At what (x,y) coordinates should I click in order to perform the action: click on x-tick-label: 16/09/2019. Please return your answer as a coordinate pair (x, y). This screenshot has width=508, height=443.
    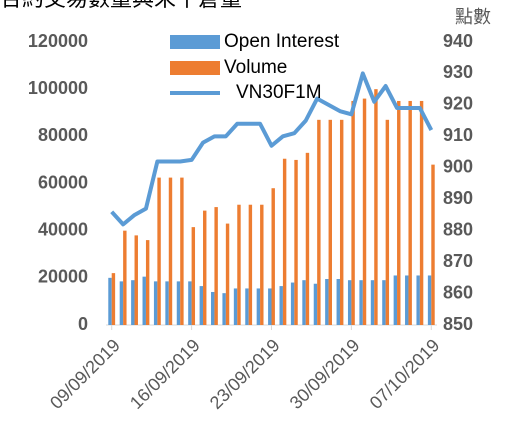
    Looking at the image, I should click on (165, 374).